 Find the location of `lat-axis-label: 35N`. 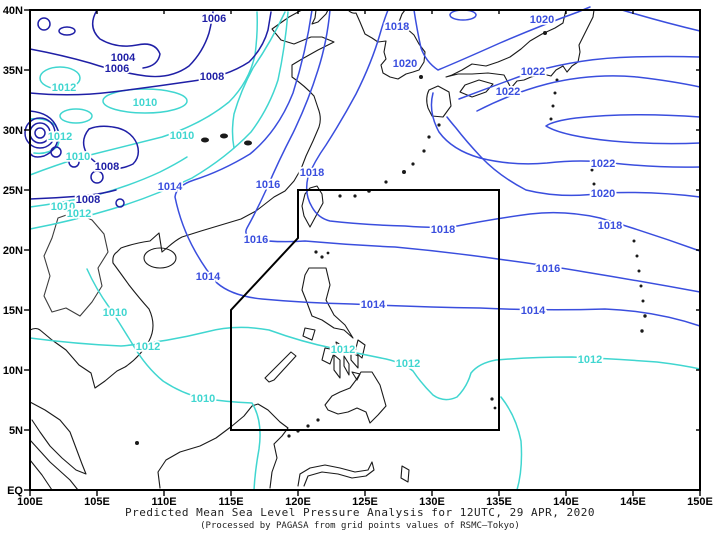

lat-axis-label: 35N is located at coordinates (13, 71).